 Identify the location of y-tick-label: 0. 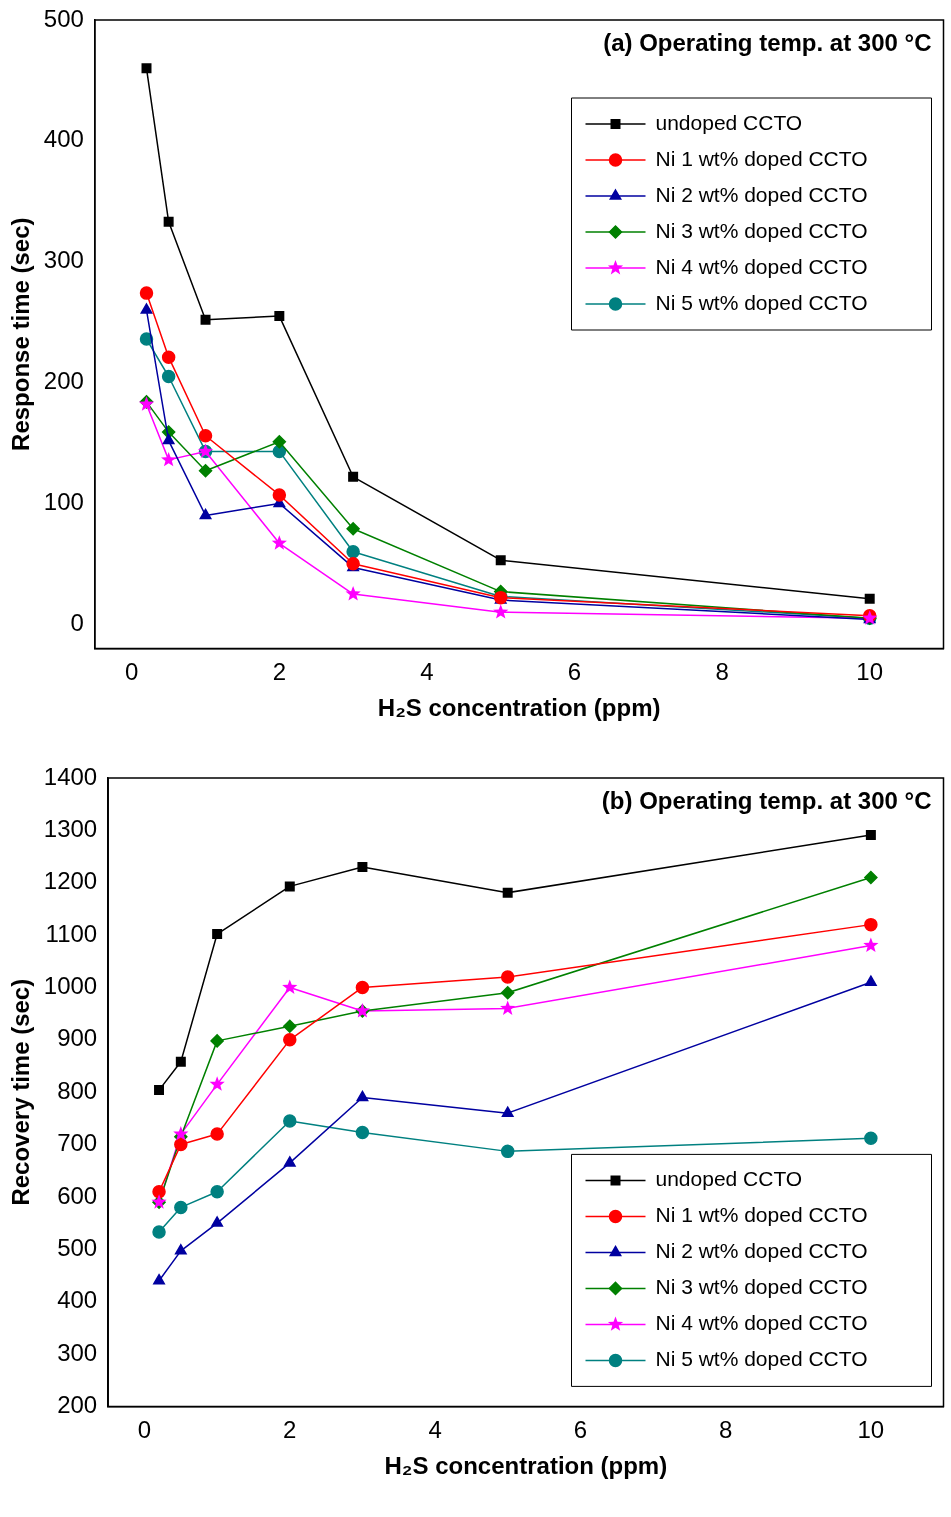
(77, 622).